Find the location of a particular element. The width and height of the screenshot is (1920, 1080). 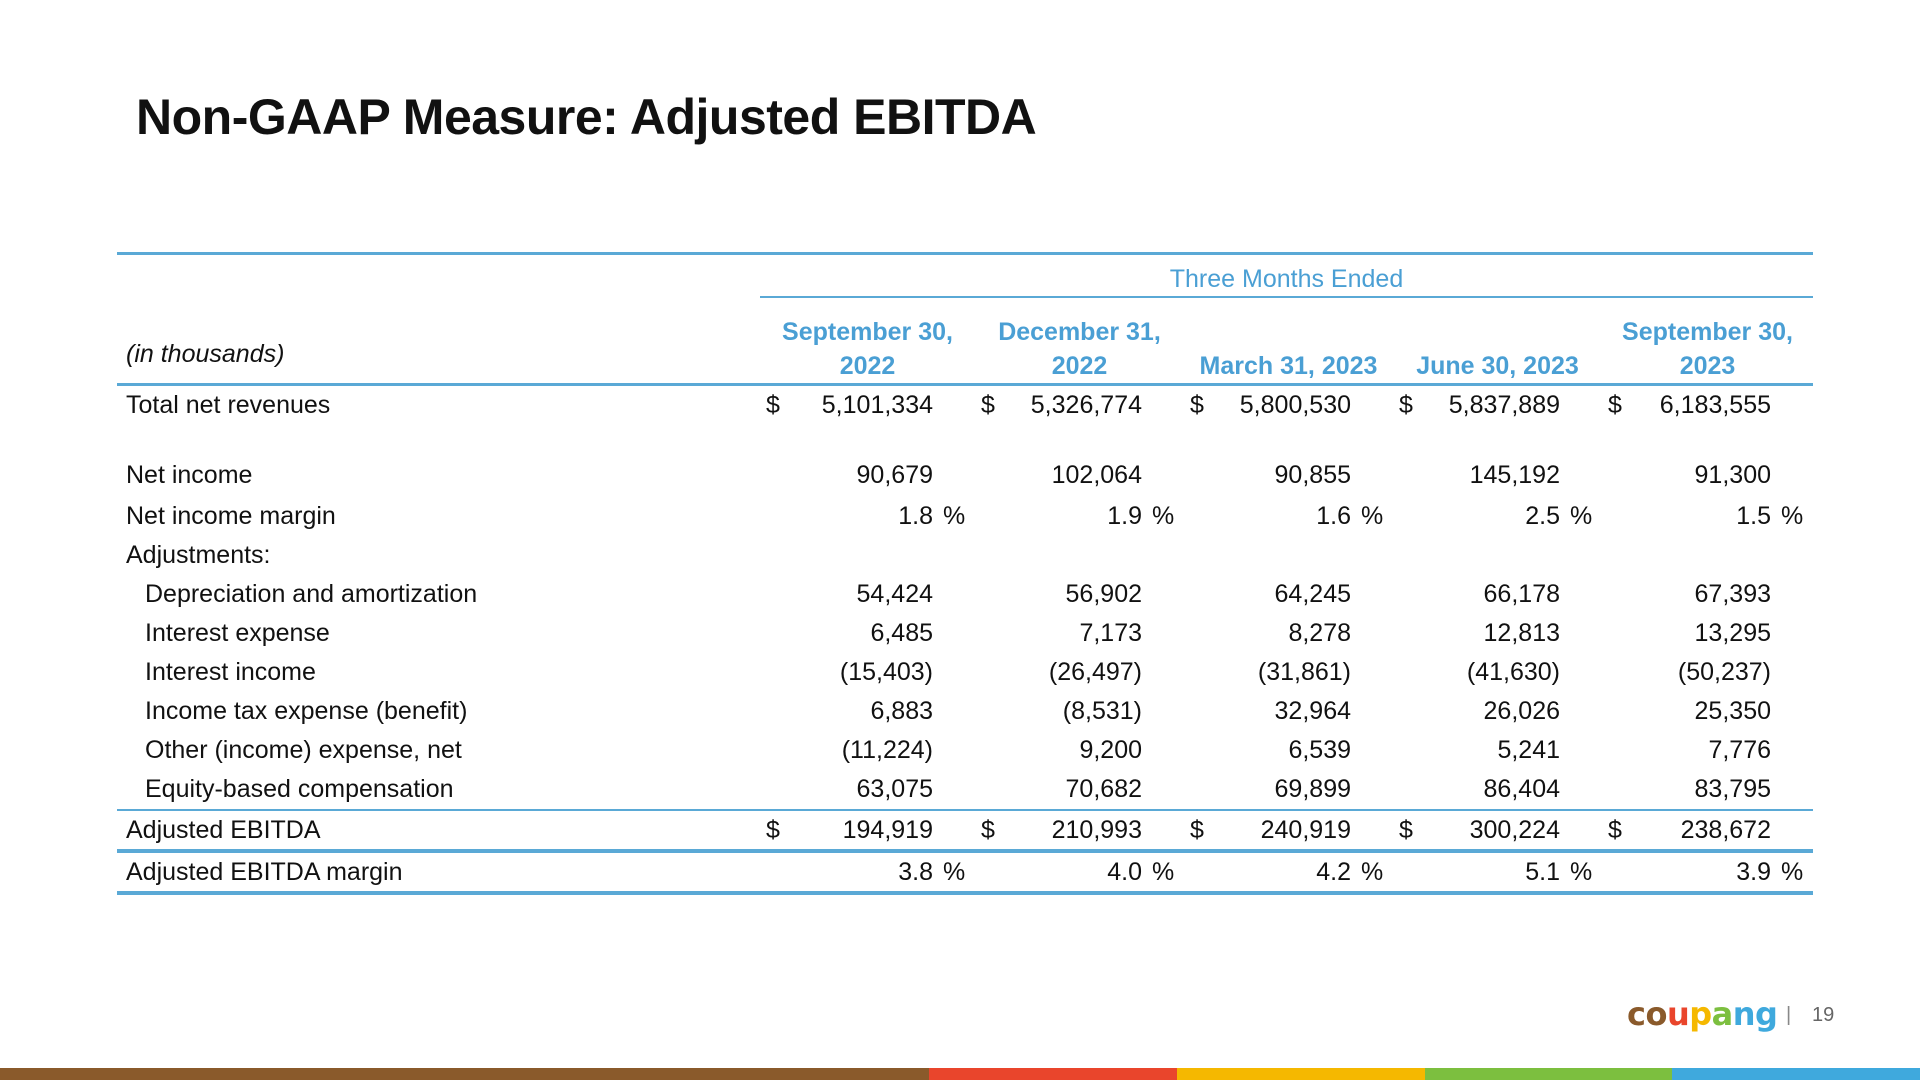

value-cell: 1.8% is located at coordinates (867, 516).